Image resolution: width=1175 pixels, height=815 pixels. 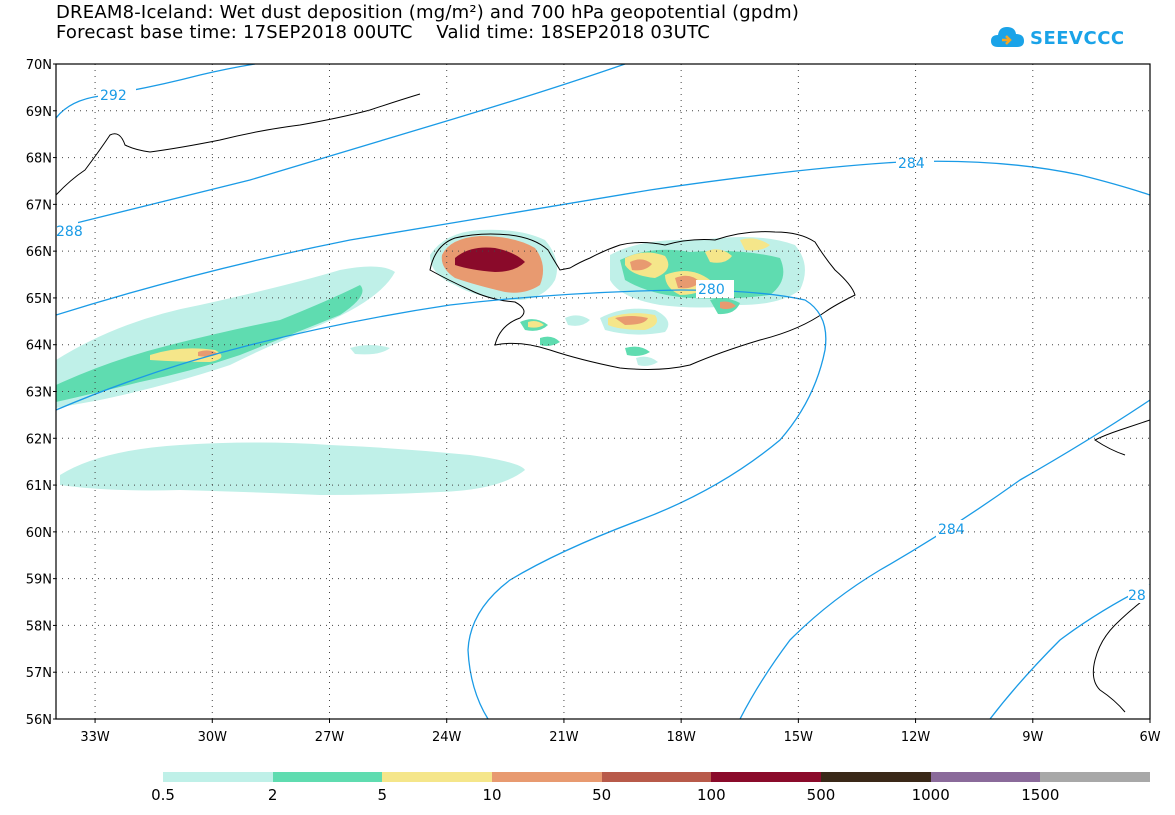 I want to click on latitude-label: 65N, so click(x=39, y=299).